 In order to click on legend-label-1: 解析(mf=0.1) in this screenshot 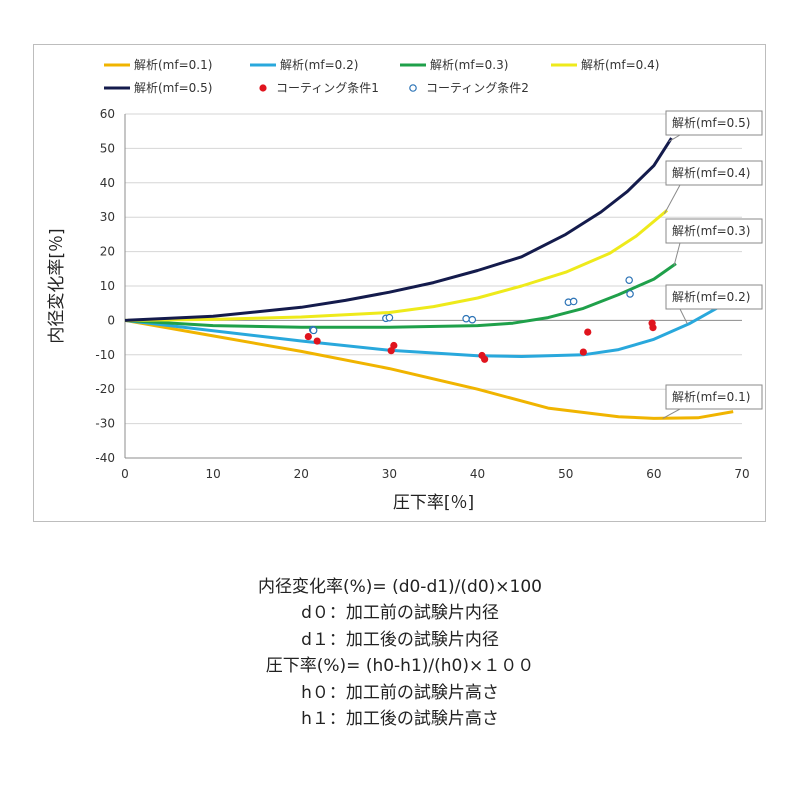, I will do `click(173, 65)`.